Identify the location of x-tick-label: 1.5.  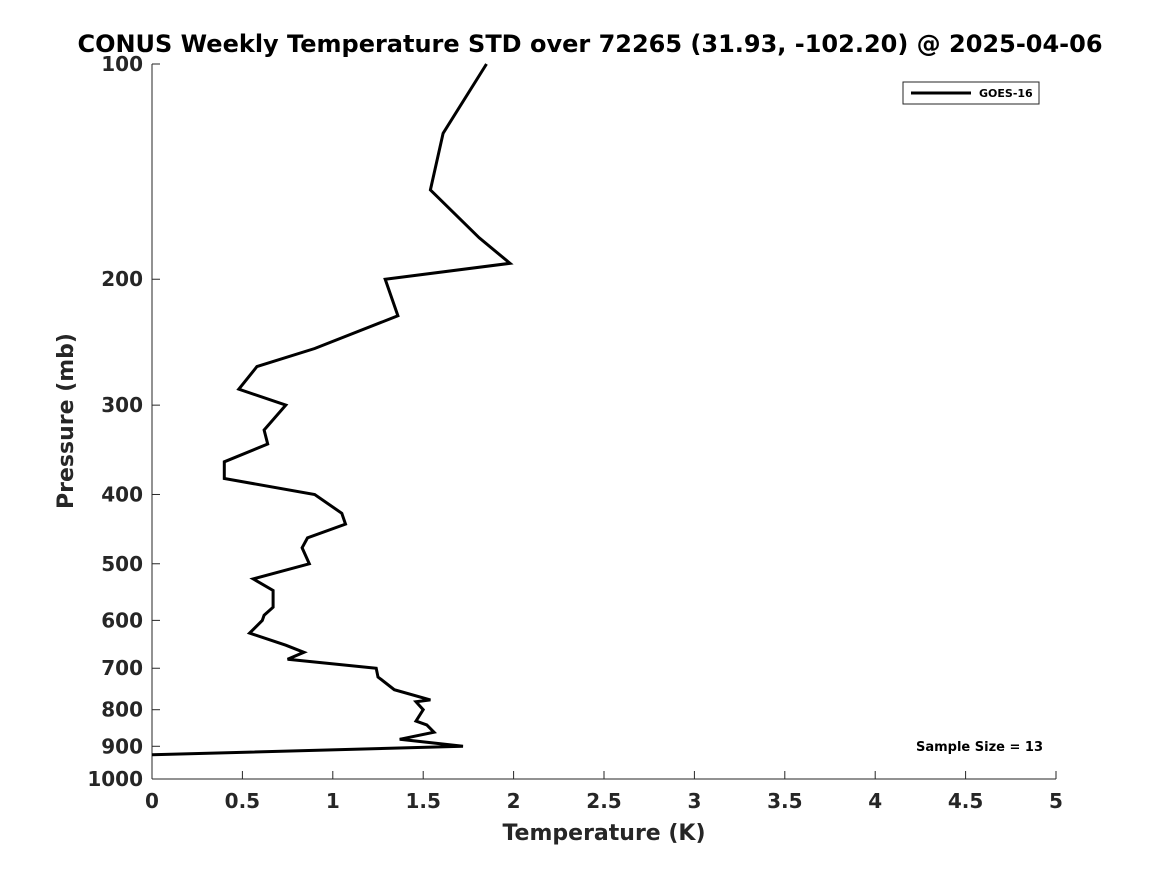
(422, 801).